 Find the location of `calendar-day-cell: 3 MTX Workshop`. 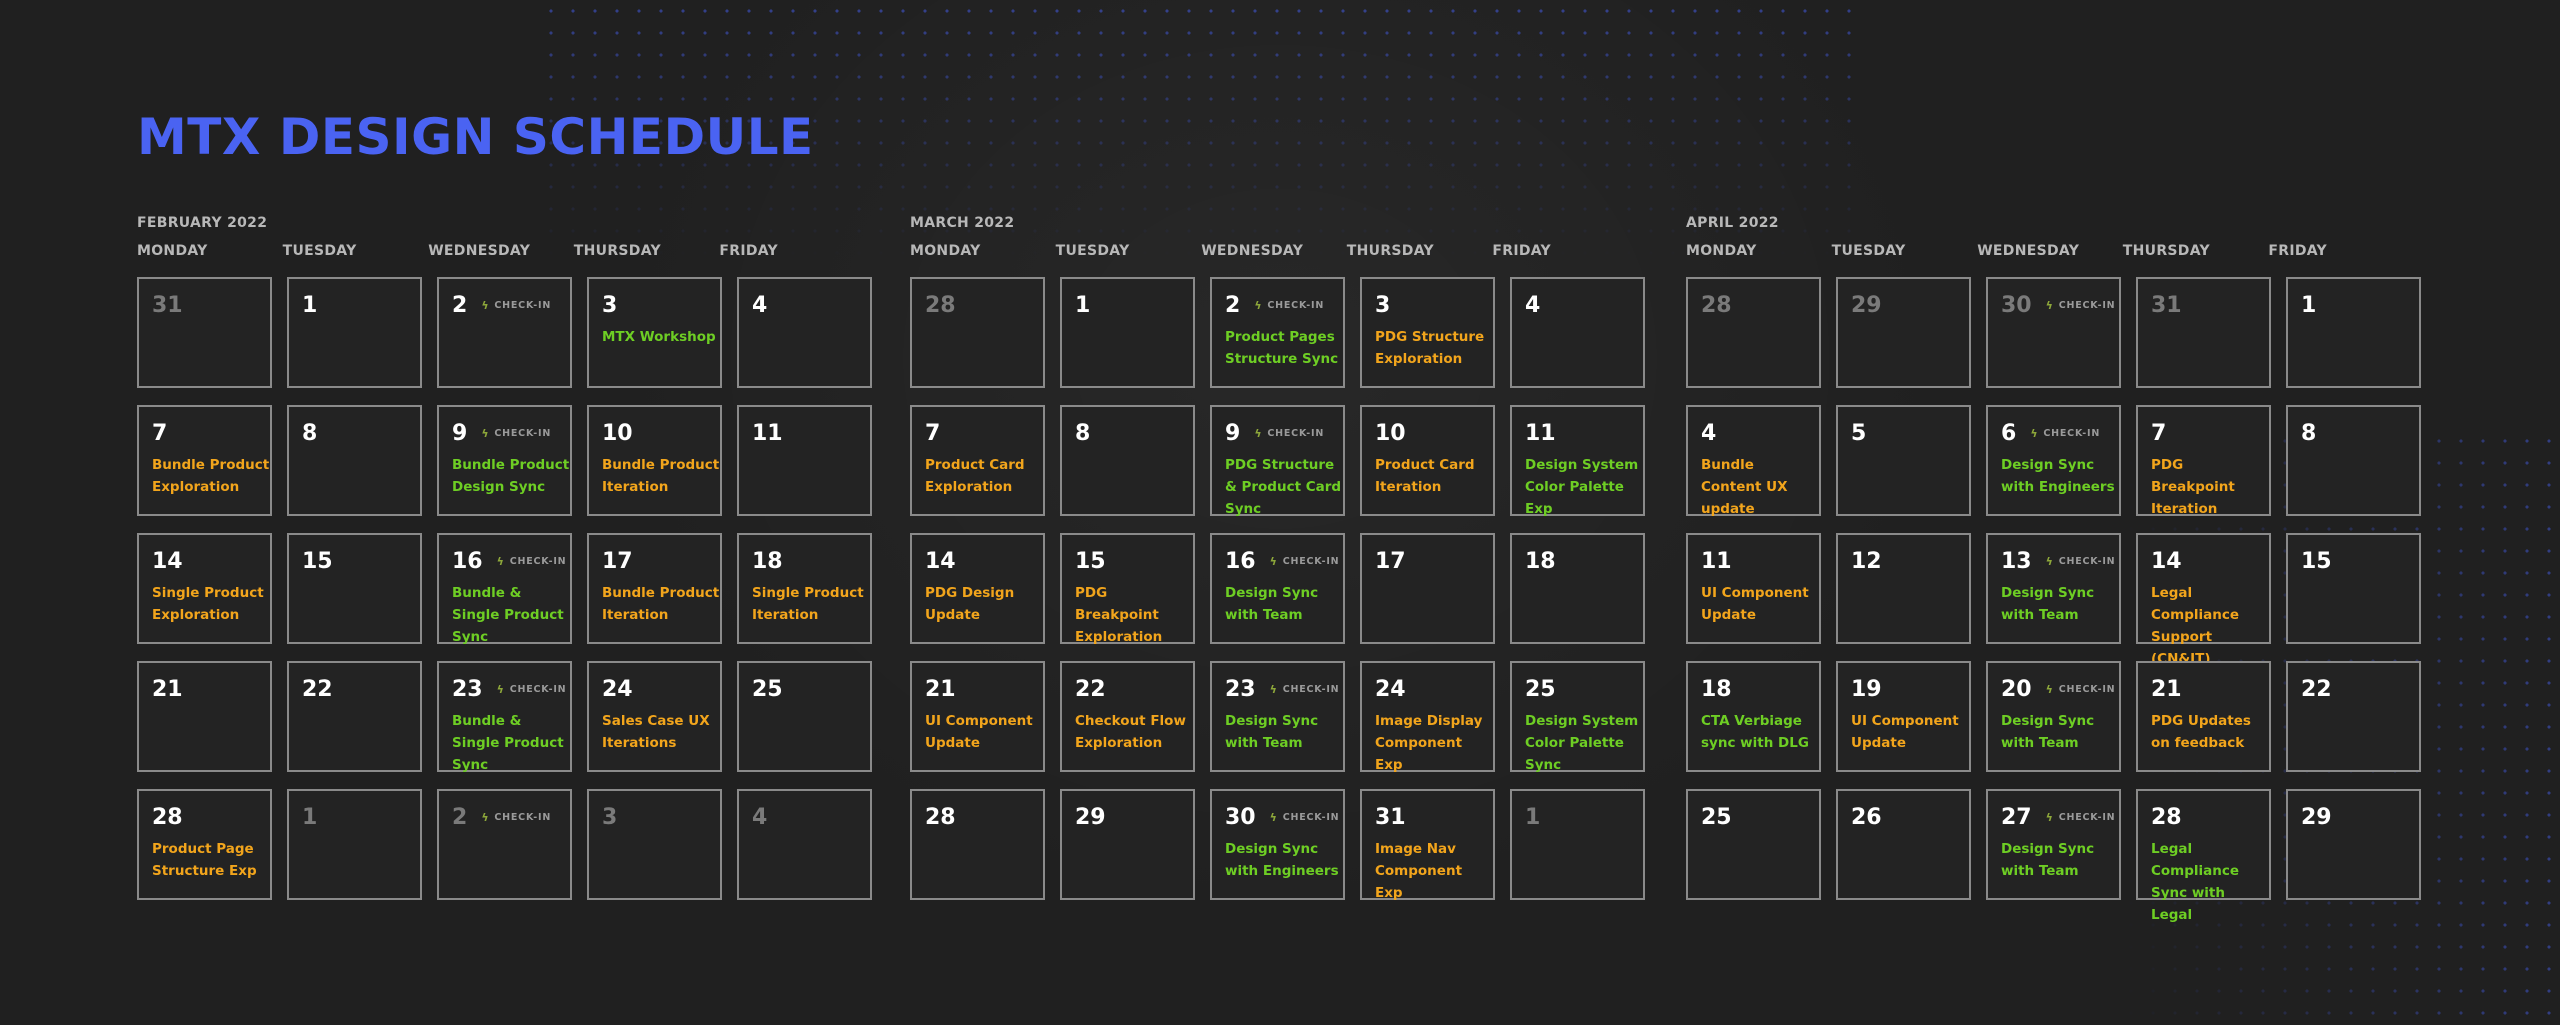

calendar-day-cell: 3 MTX Workshop is located at coordinates (654, 332).